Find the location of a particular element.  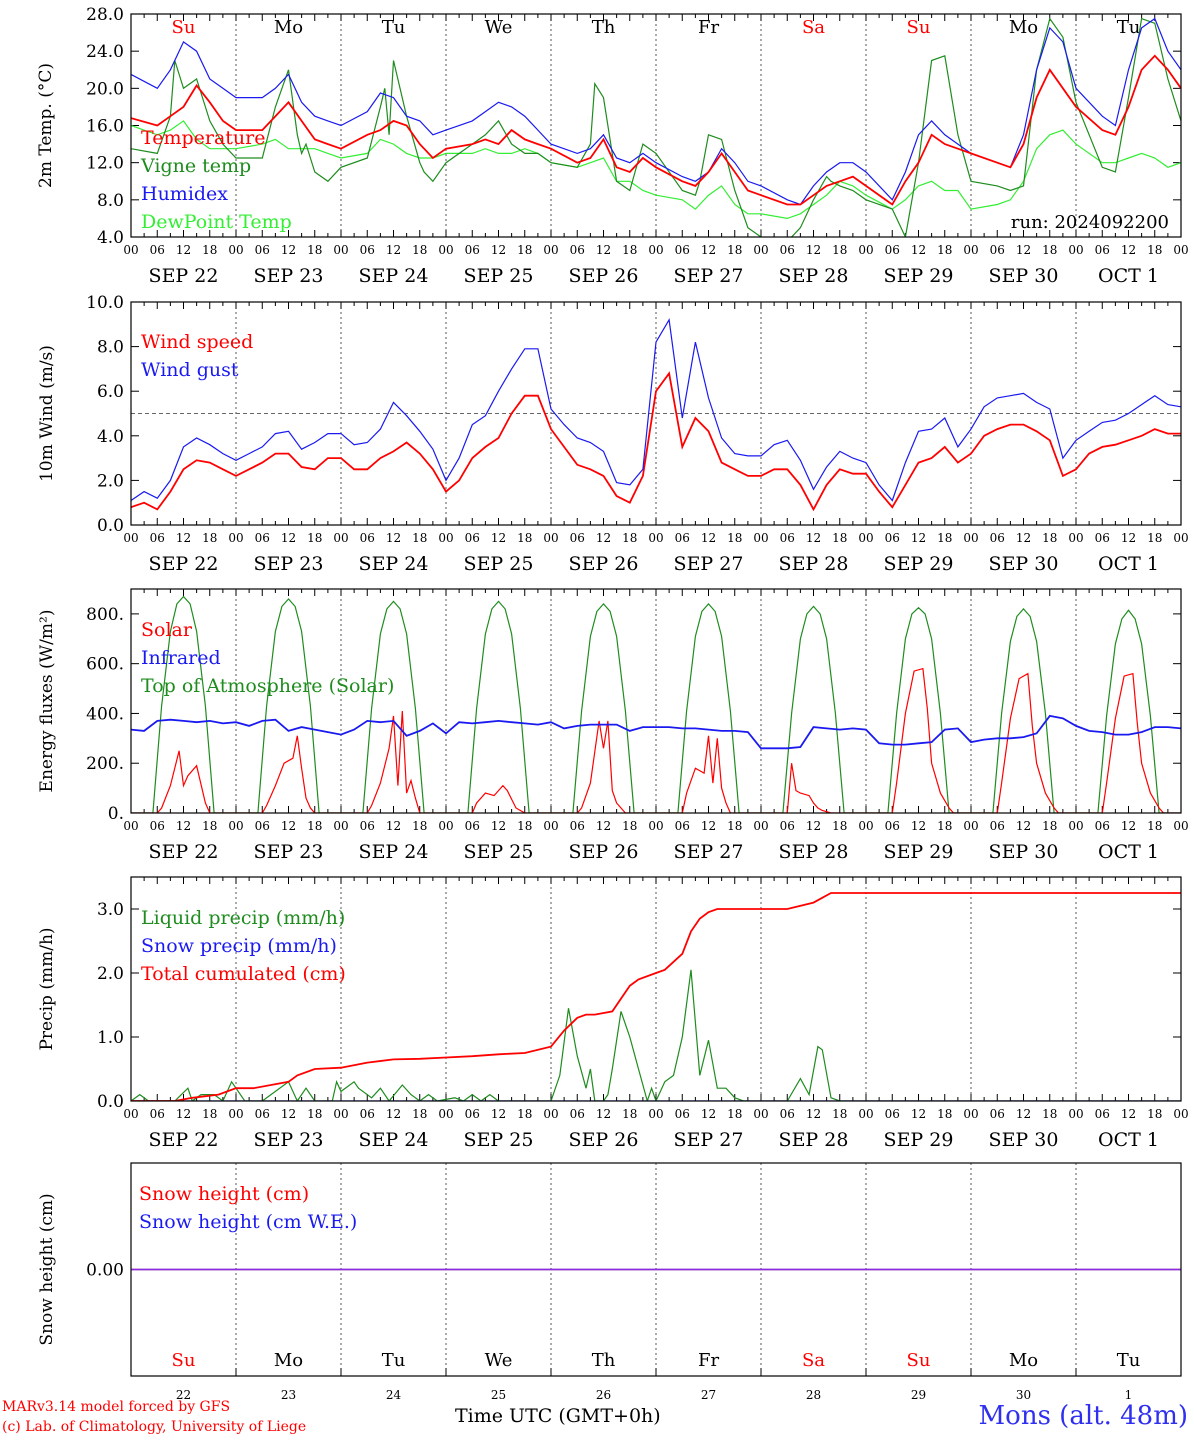

y-tick-label: 0. is located at coordinates (116, 814).